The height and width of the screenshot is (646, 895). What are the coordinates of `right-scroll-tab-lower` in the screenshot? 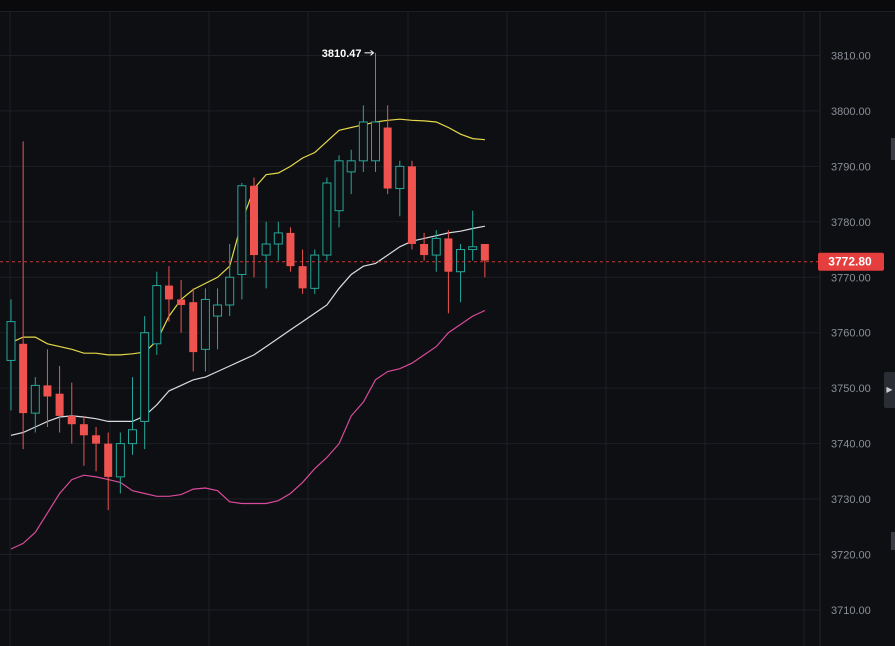 It's located at (893, 541).